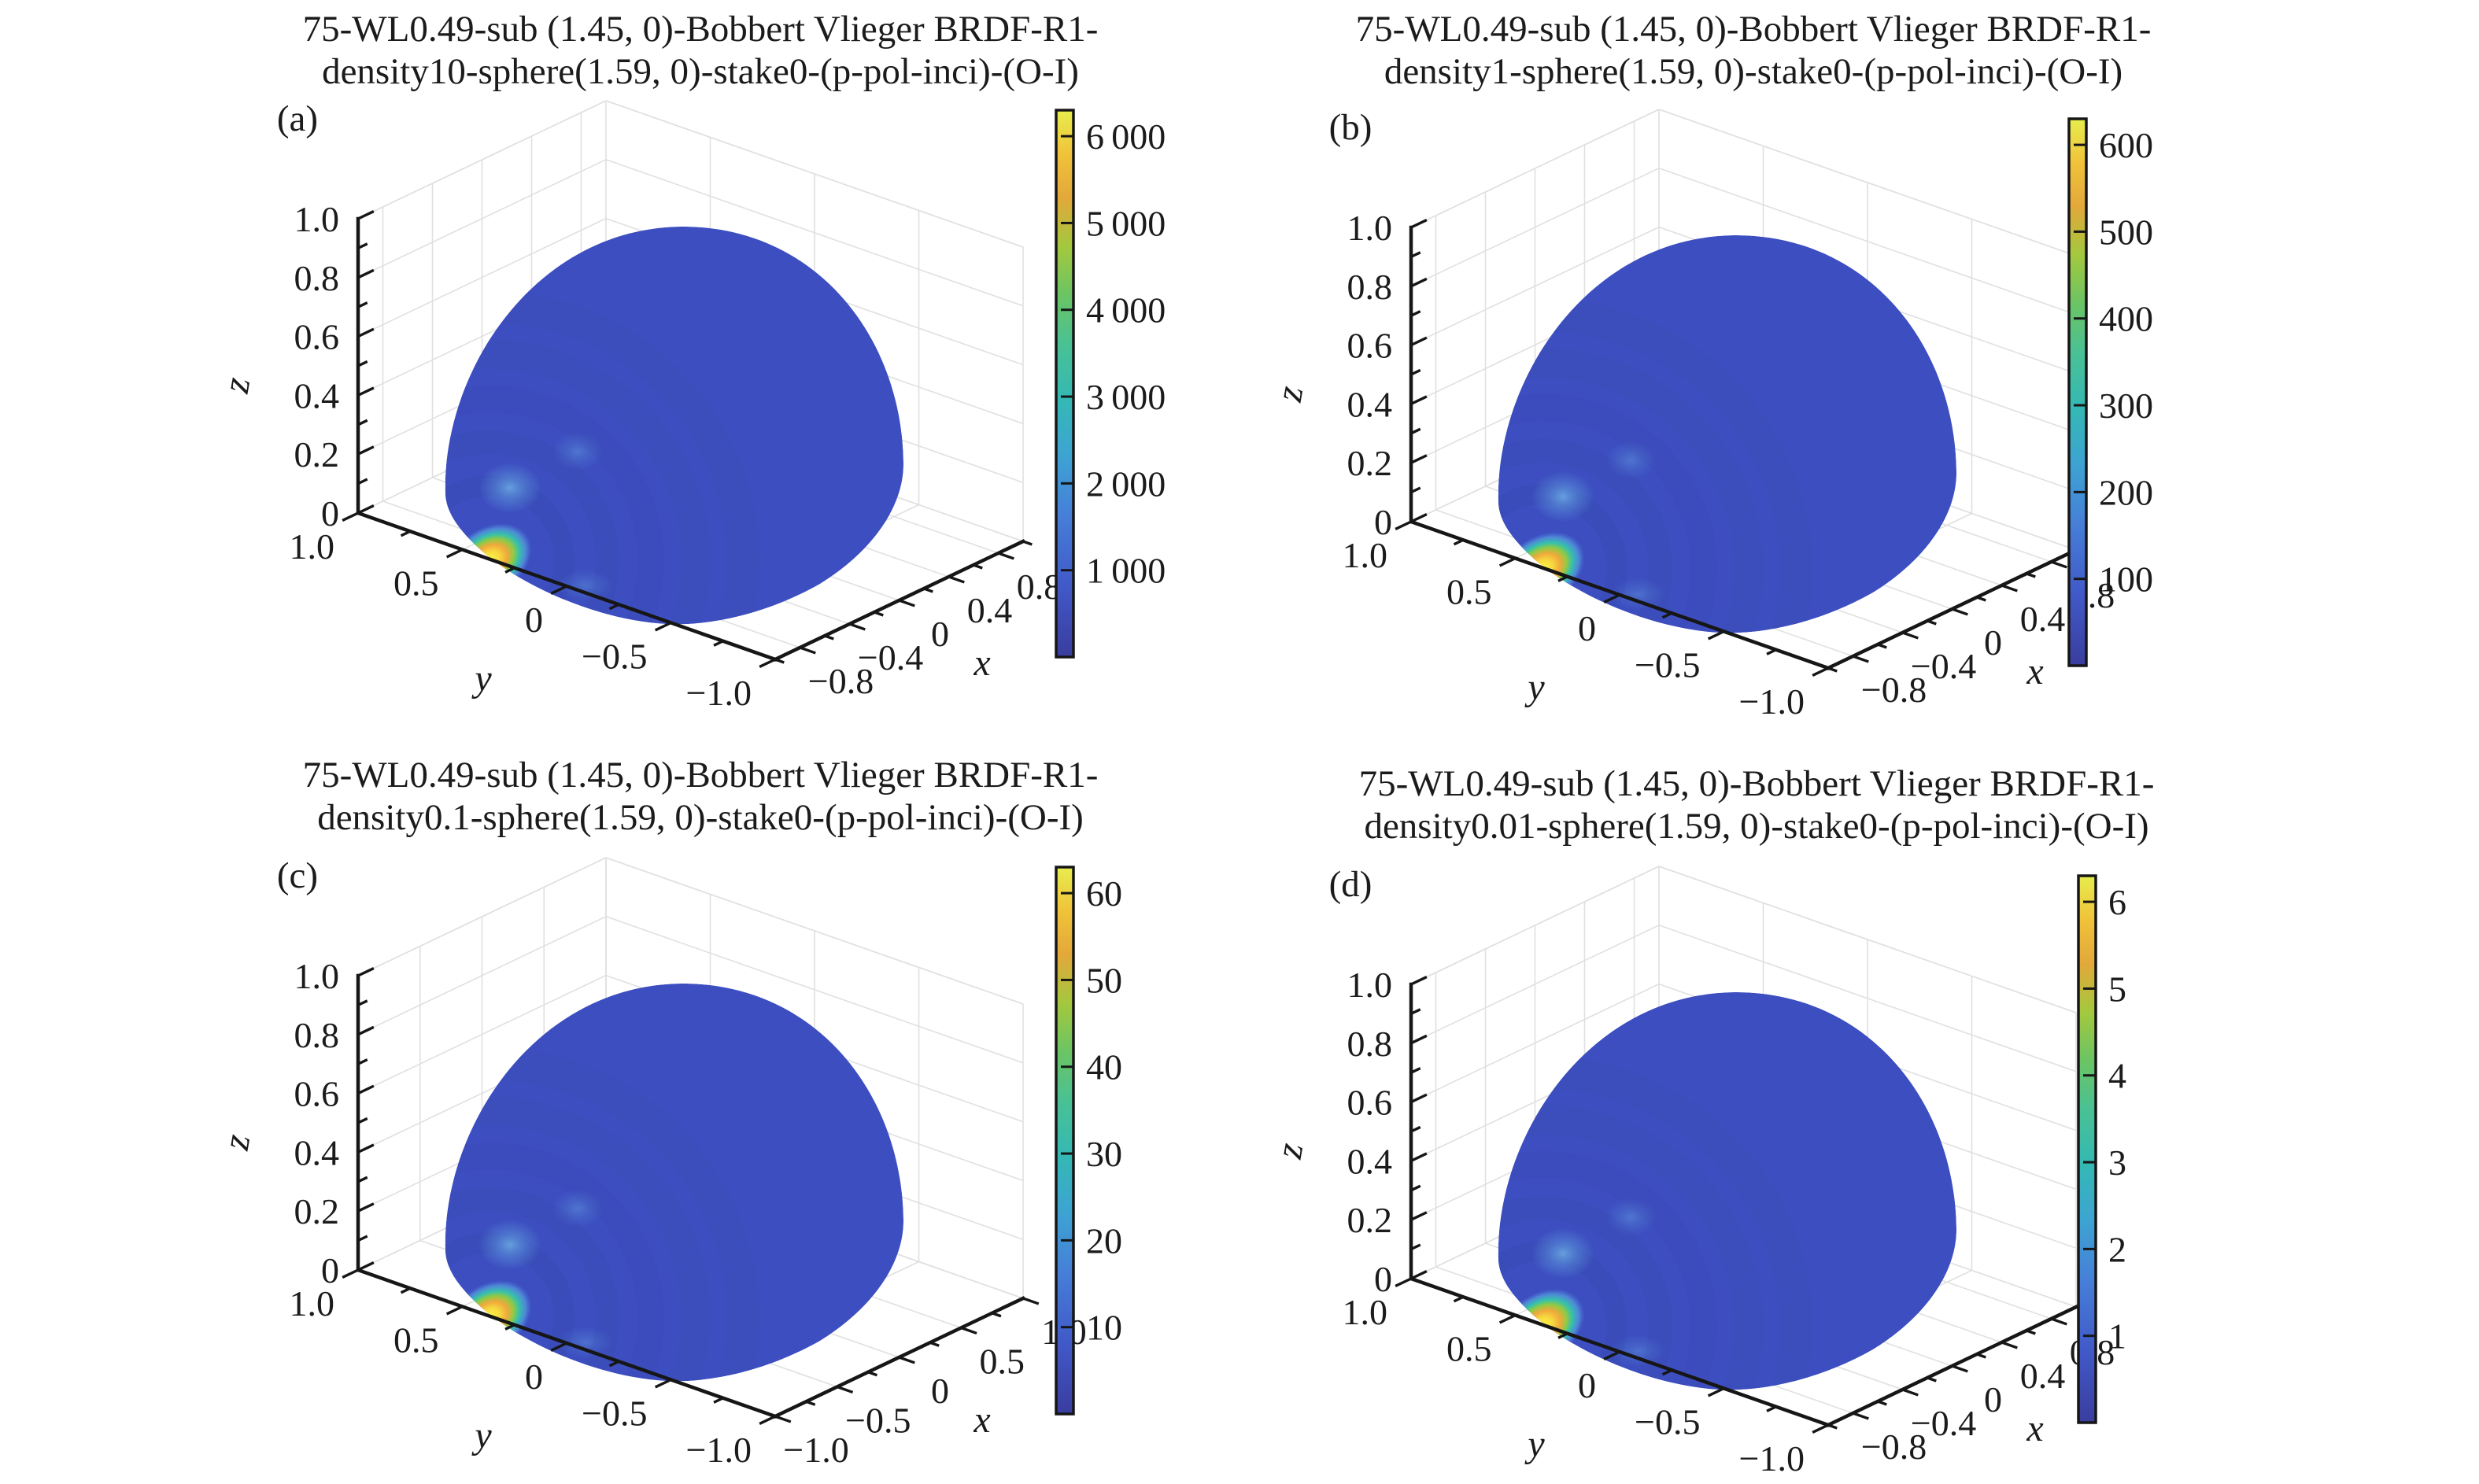  What do you see at coordinates (2110, 392) in the screenshot?
I see `colorbar: 100 200 300 400 500 600` at bounding box center [2110, 392].